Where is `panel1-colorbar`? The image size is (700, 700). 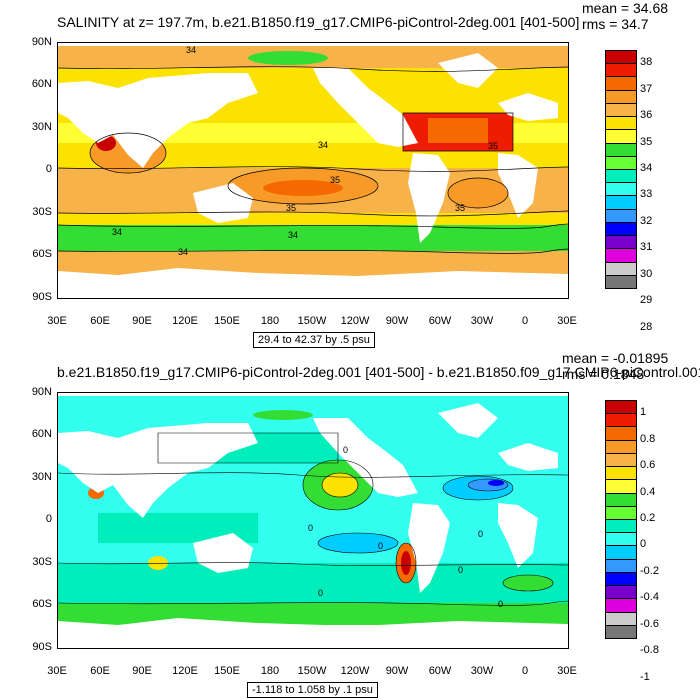 panel1-colorbar is located at coordinates (621, 169).